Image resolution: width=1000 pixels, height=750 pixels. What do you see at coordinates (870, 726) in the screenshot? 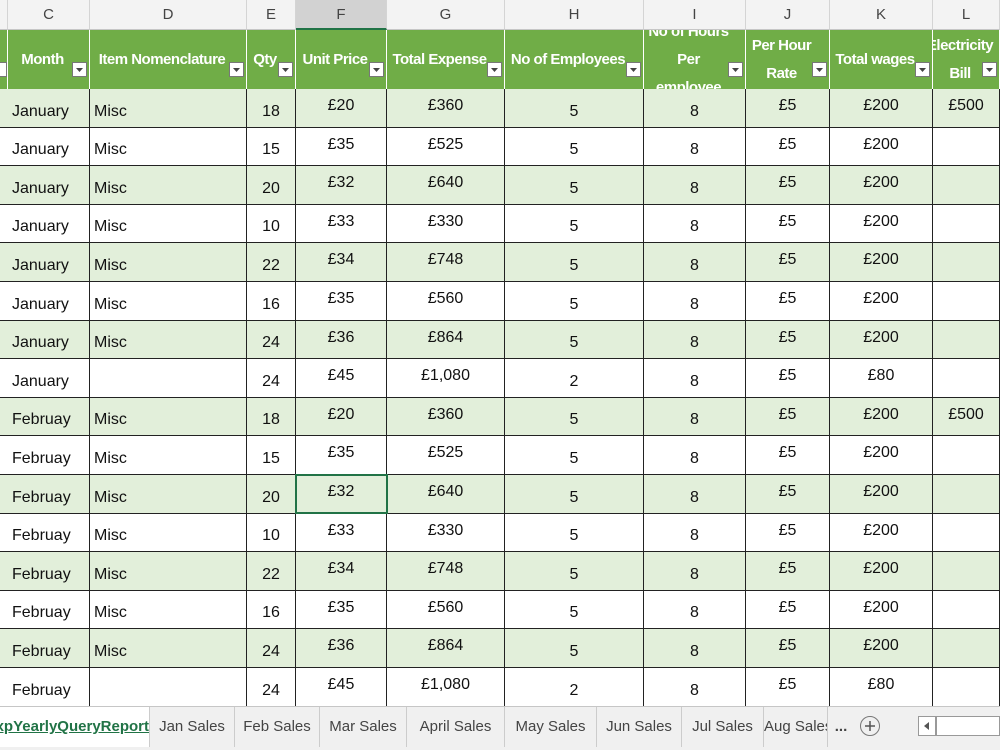
I see `add-sheet` at bounding box center [870, 726].